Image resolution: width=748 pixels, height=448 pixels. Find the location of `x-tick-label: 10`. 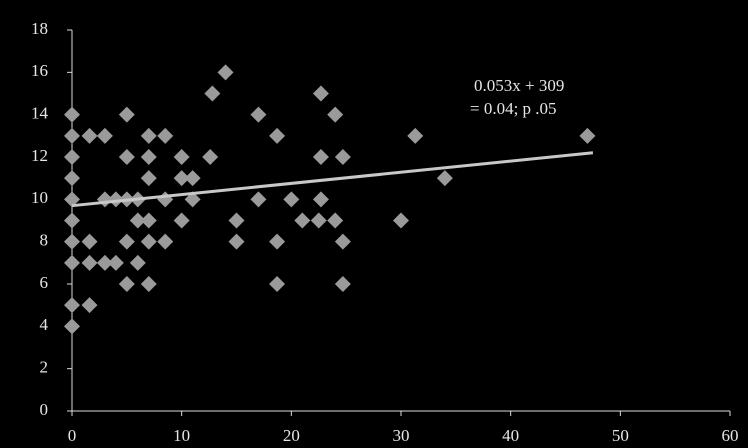

x-tick-label: 10 is located at coordinates (181, 435).